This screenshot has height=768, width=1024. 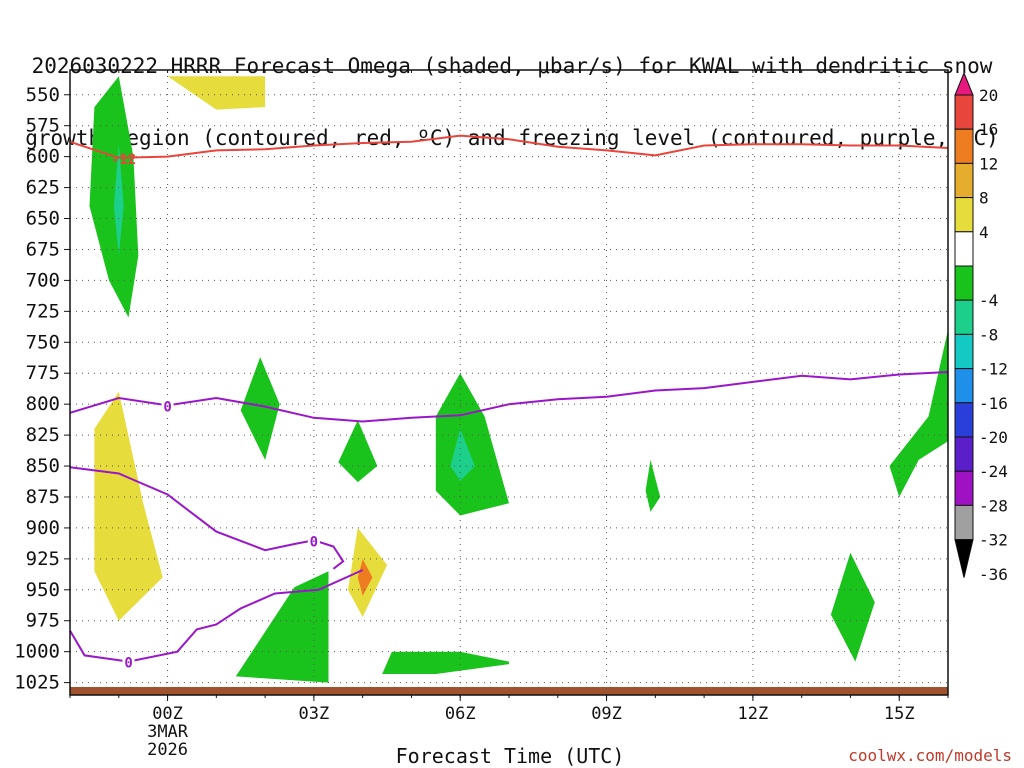 What do you see at coordinates (984, 232) in the screenshot?
I see `colorbar-label-4: 4` at bounding box center [984, 232].